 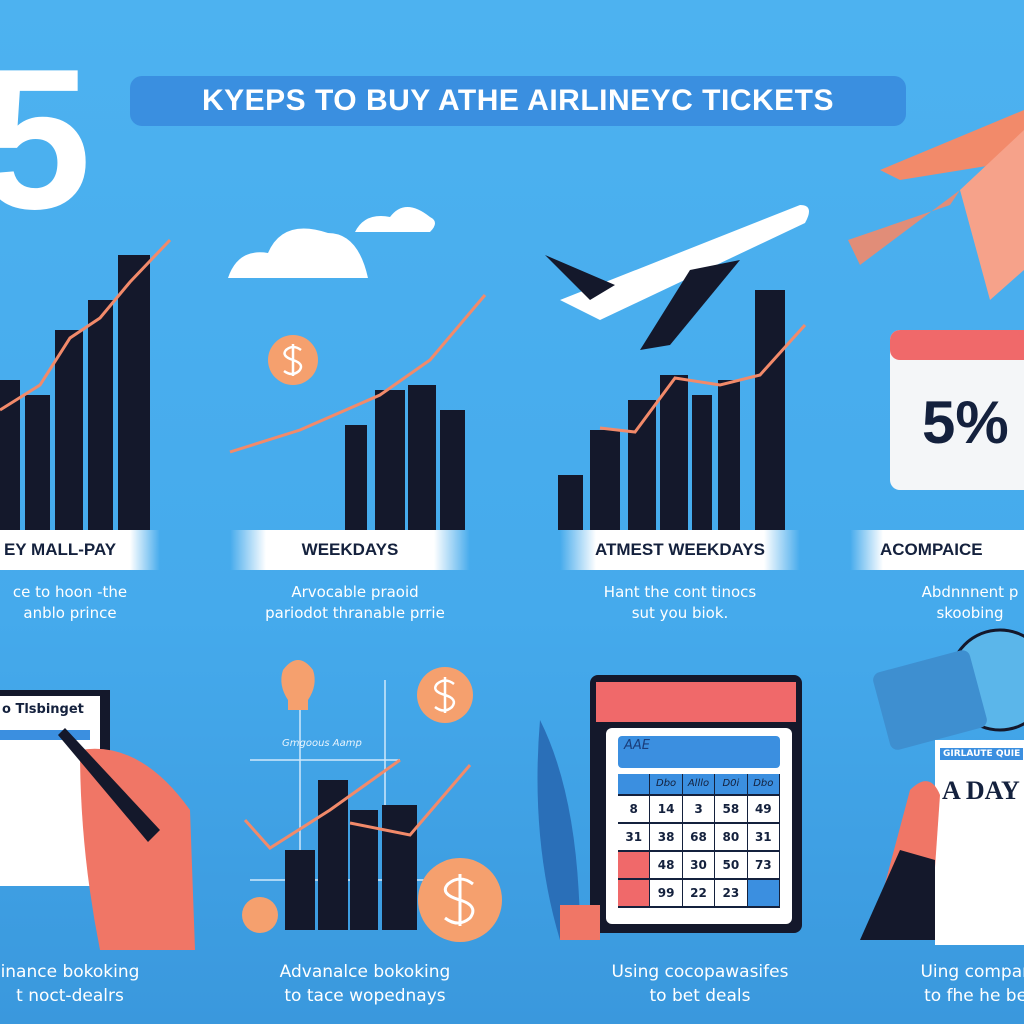 What do you see at coordinates (700, 984) in the screenshot?
I see `step-caption-3: Using cocopawasifes to bet deals` at bounding box center [700, 984].